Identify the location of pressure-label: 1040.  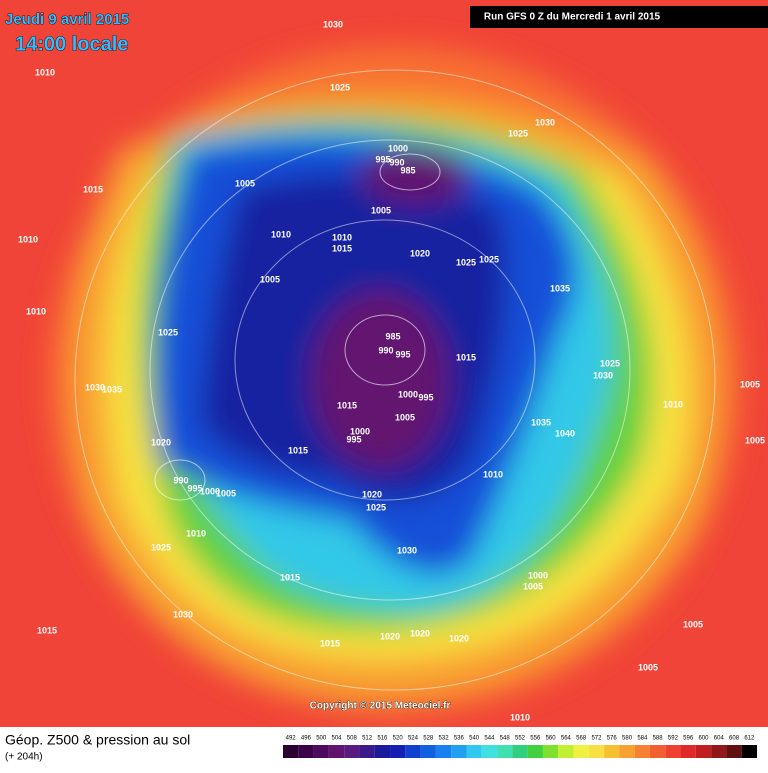
(565, 433).